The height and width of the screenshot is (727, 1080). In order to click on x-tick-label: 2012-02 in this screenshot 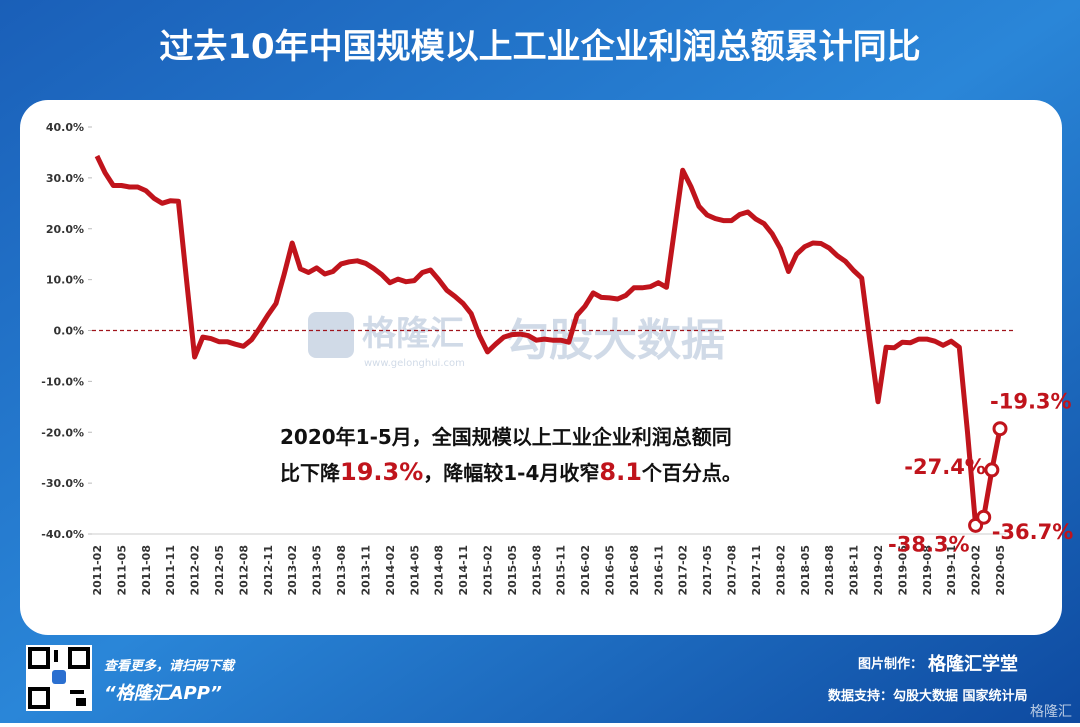, I will do `click(195, 570)`.